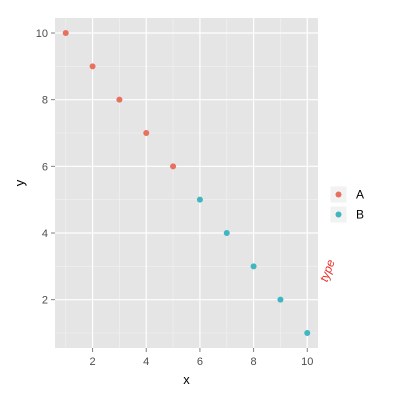 The height and width of the screenshot is (400, 400). What do you see at coordinates (338, 214) in the screenshot?
I see `legend-marker-B` at bounding box center [338, 214].